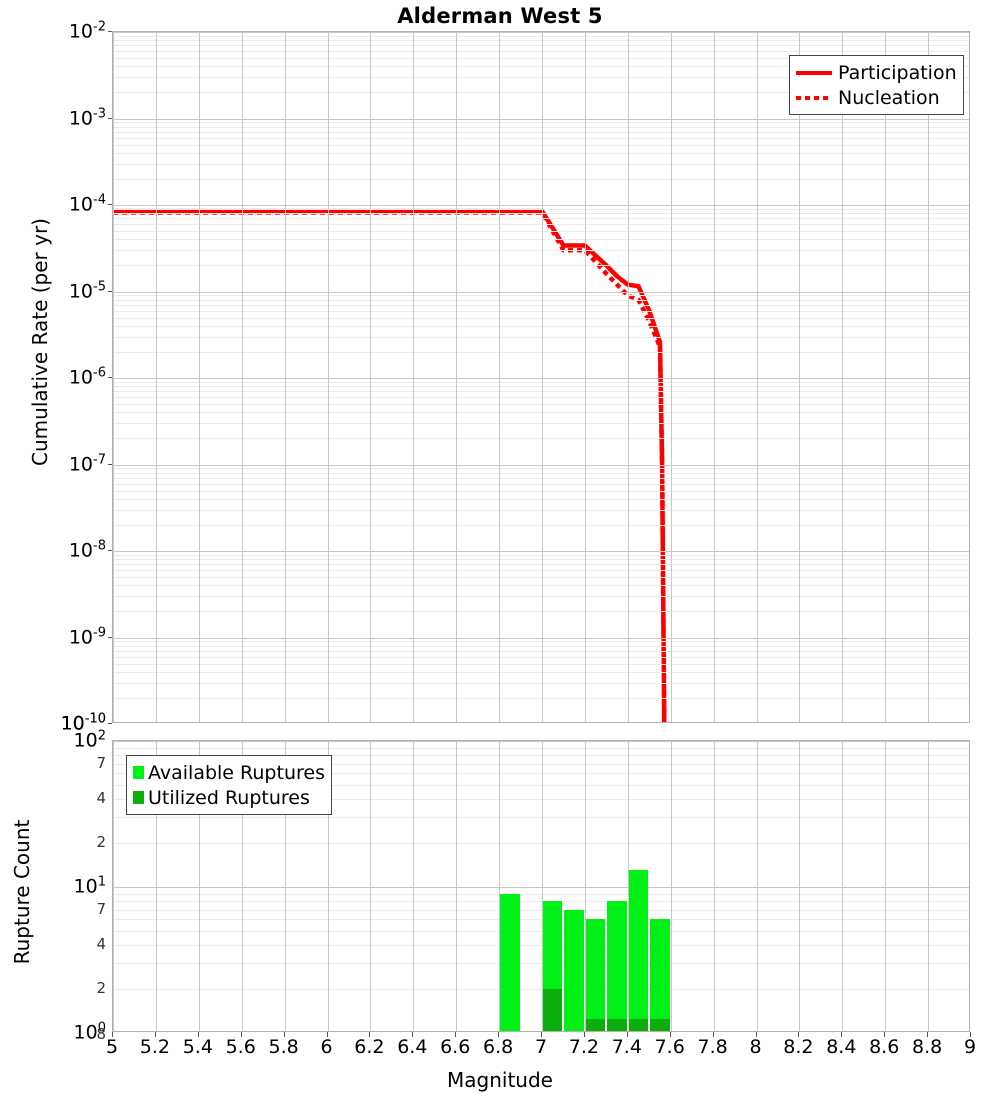 The width and height of the screenshot is (1000, 1100). I want to click on y-tick-label: 10⁻³, so click(87, 117).